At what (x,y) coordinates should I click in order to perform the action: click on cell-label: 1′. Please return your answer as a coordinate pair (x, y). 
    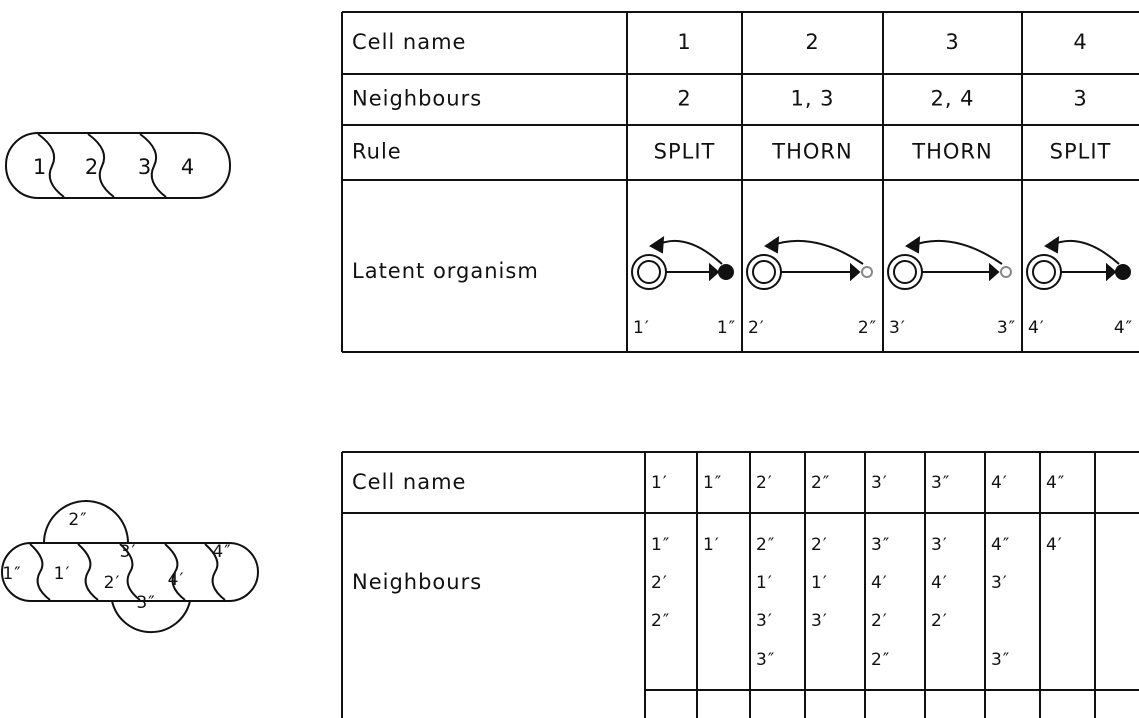
    Looking at the image, I should click on (62, 574).